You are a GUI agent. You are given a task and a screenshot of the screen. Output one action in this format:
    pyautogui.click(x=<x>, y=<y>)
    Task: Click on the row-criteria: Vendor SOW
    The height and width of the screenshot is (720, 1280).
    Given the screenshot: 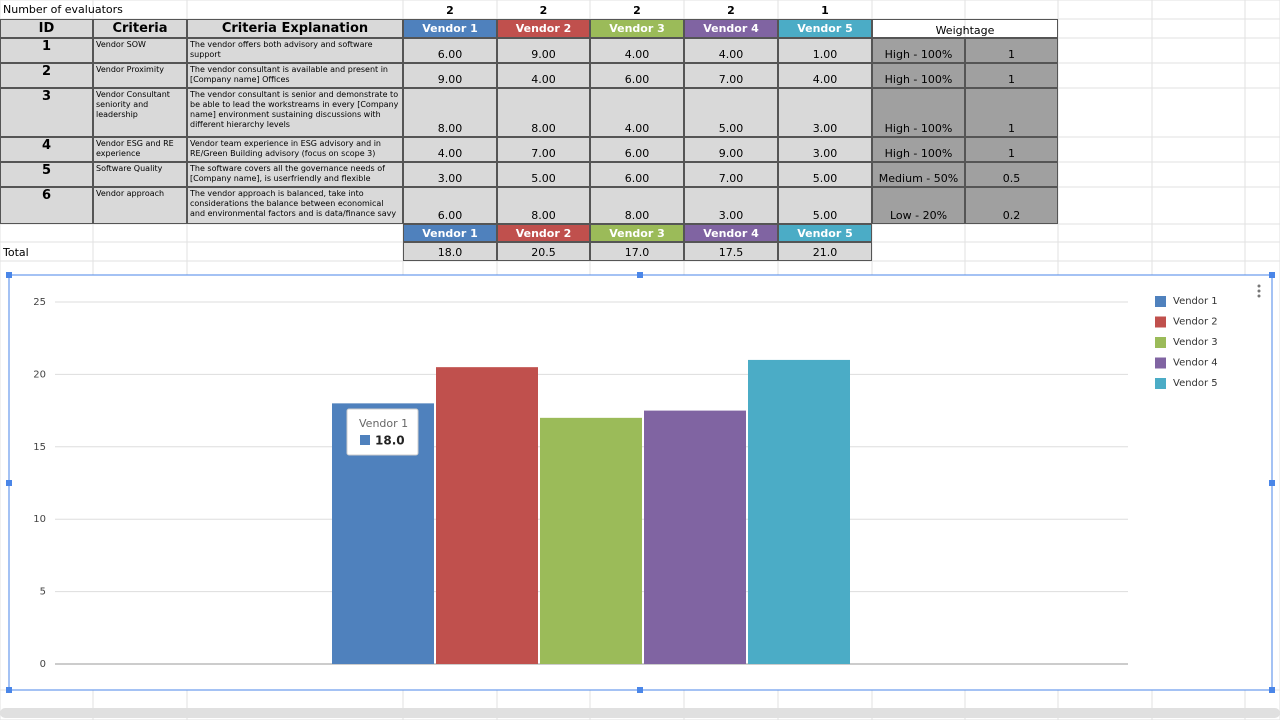 What is the action you would take?
    pyautogui.click(x=140, y=50)
    